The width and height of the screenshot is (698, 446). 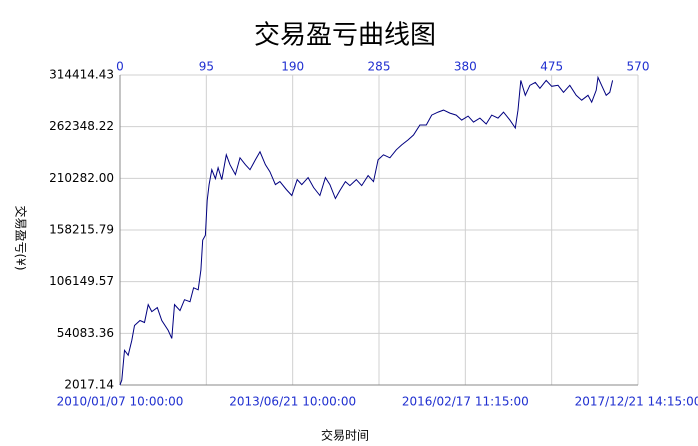 I want to click on top-tick-label: 380, so click(x=465, y=67).